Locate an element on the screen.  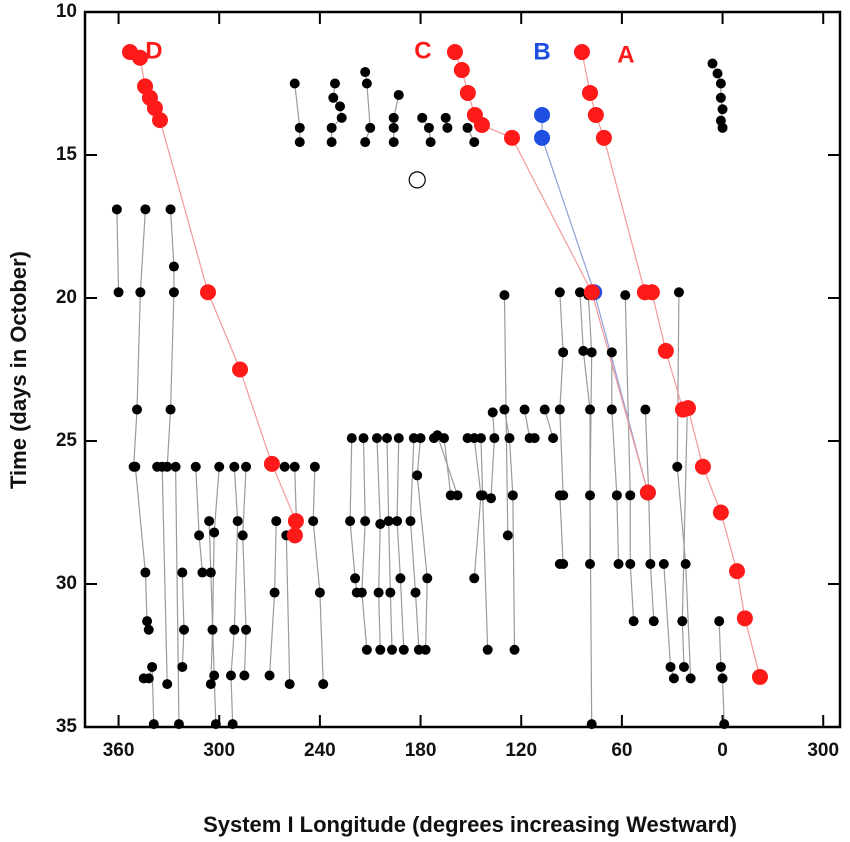
y-axis-label: Time (days in October) is located at coordinates (18, 370).